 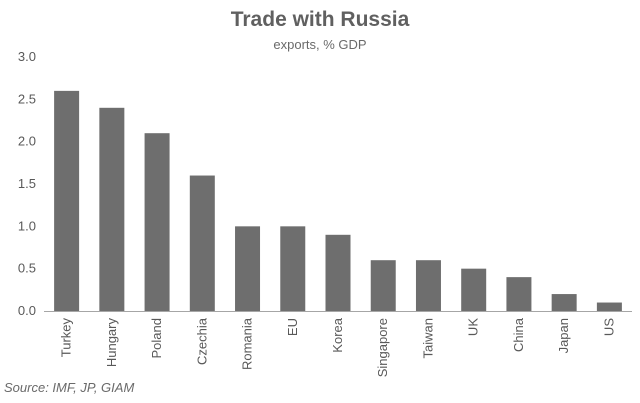 What do you see at coordinates (473, 327) in the screenshot?
I see `x-tick-label: UK` at bounding box center [473, 327].